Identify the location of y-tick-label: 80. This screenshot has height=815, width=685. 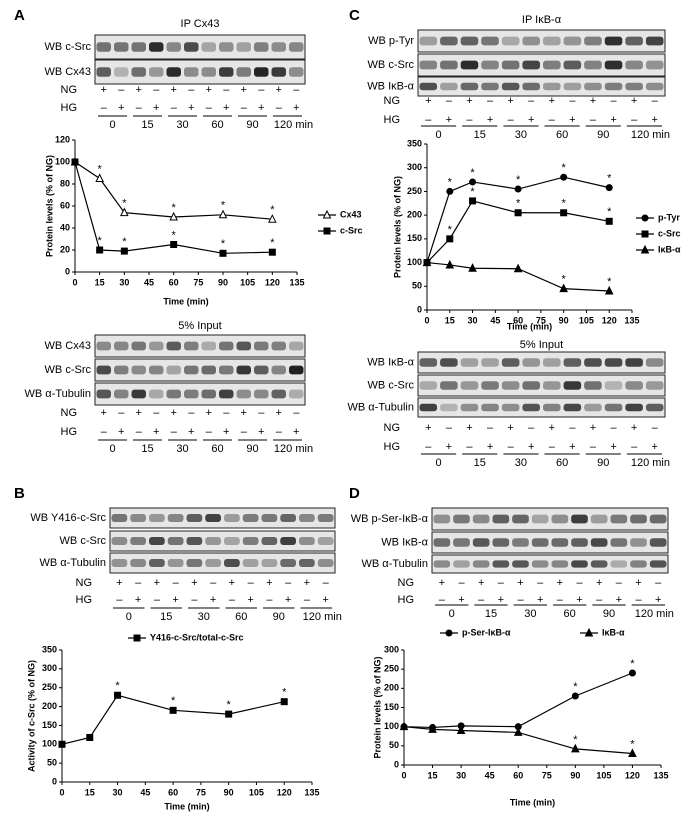
(65, 183).